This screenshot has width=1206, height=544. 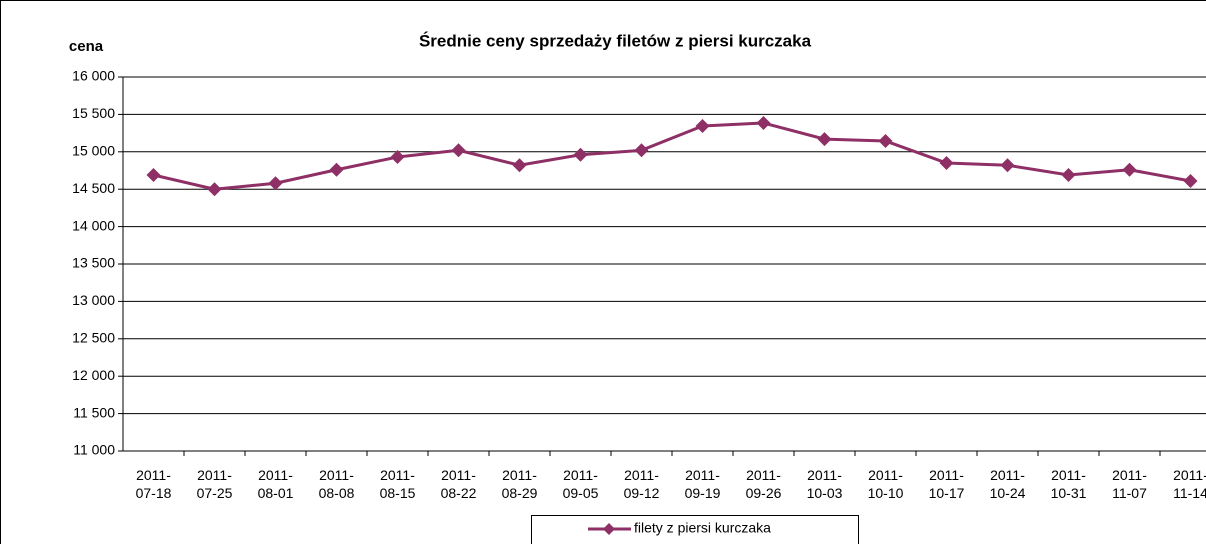 I want to click on legend-label: filety z piersi kurczaka, so click(x=702, y=528).